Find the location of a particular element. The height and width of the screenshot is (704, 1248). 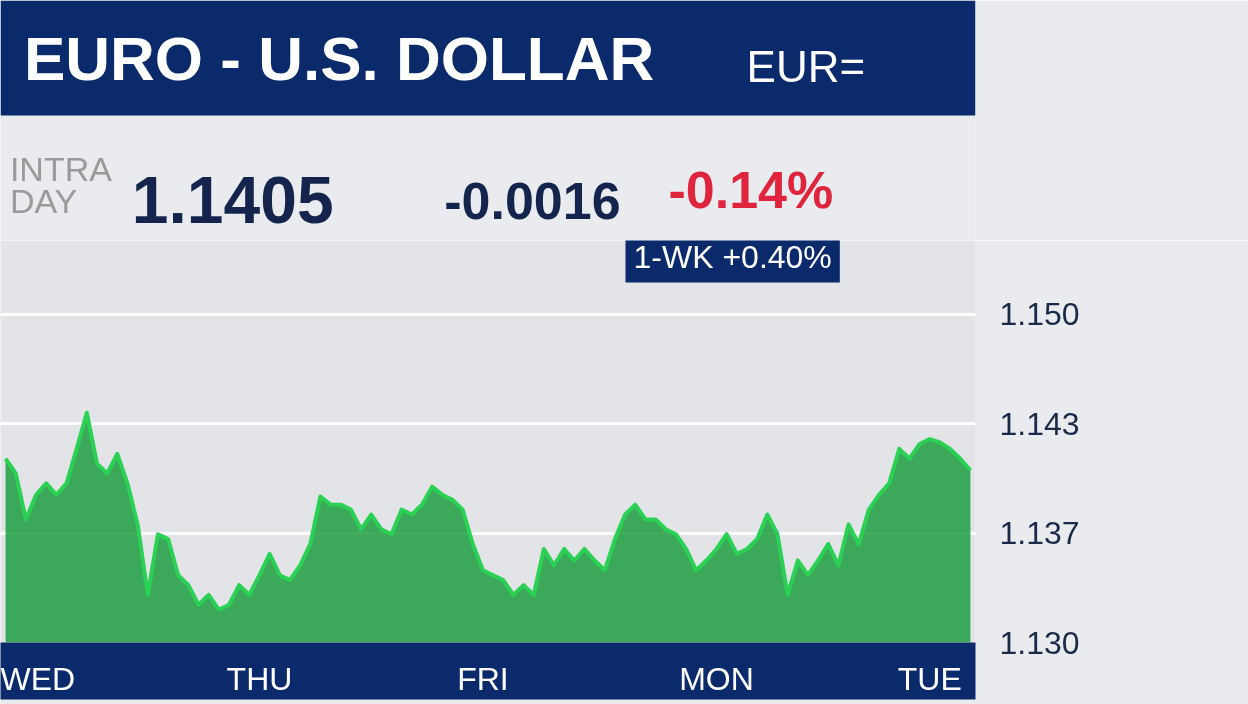

annotation: 1-WK +0.40% is located at coordinates (732, 256).